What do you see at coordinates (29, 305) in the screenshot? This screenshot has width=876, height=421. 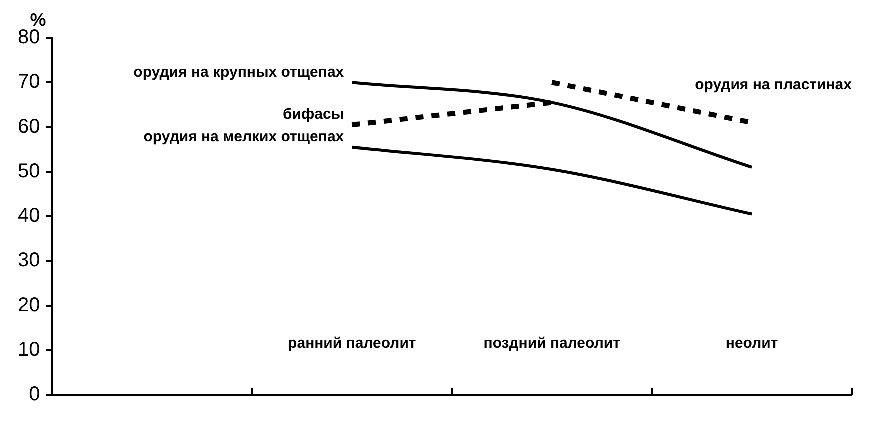 I see `y-tick-label: 20` at bounding box center [29, 305].